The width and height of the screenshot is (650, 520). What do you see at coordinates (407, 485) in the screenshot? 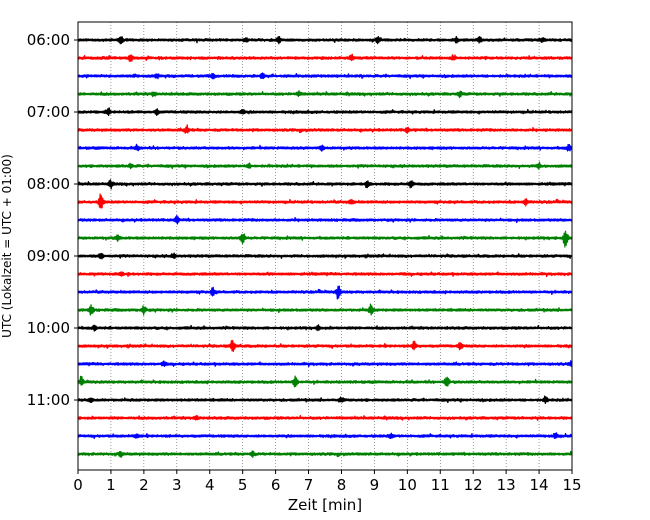
I see `x-tick-label: 10` at bounding box center [407, 485].